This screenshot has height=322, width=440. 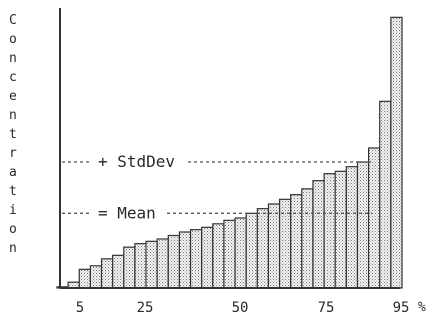 What do you see at coordinates (136, 161) in the screenshot?
I see `reference-line-label: + StdDev` at bounding box center [136, 161].